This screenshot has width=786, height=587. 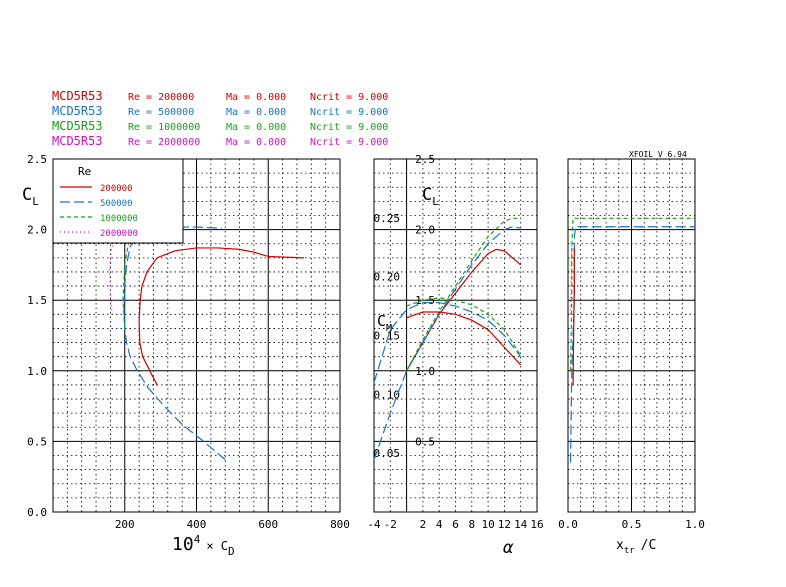 What do you see at coordinates (37, 159) in the screenshot?
I see `y-tick-label: 2.5` at bounding box center [37, 159].